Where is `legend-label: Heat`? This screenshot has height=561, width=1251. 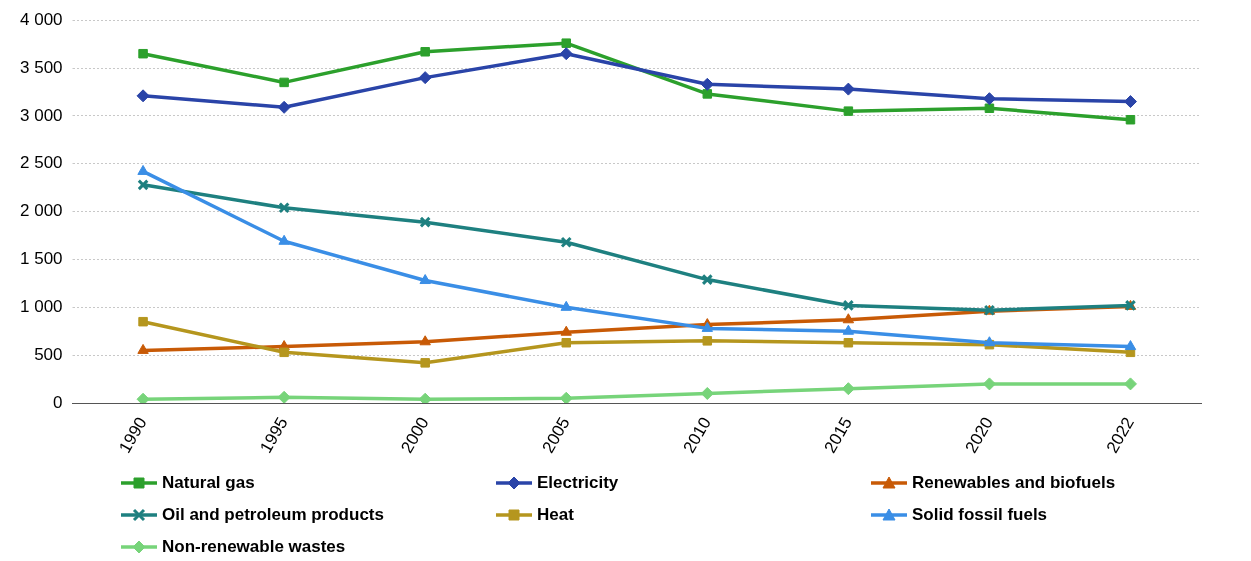 legend-label: Heat is located at coordinates (555, 515).